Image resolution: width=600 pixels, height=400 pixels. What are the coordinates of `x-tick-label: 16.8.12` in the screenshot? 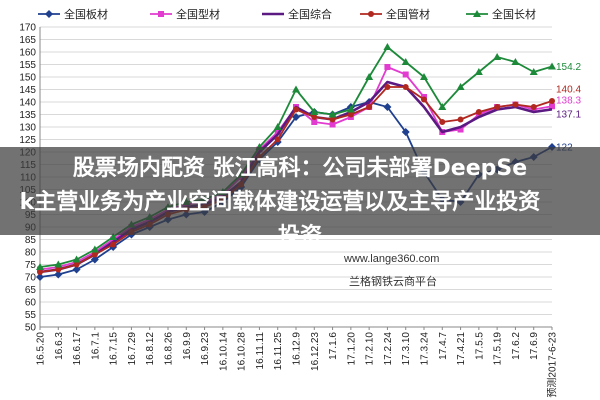 It's located at (150, 349).